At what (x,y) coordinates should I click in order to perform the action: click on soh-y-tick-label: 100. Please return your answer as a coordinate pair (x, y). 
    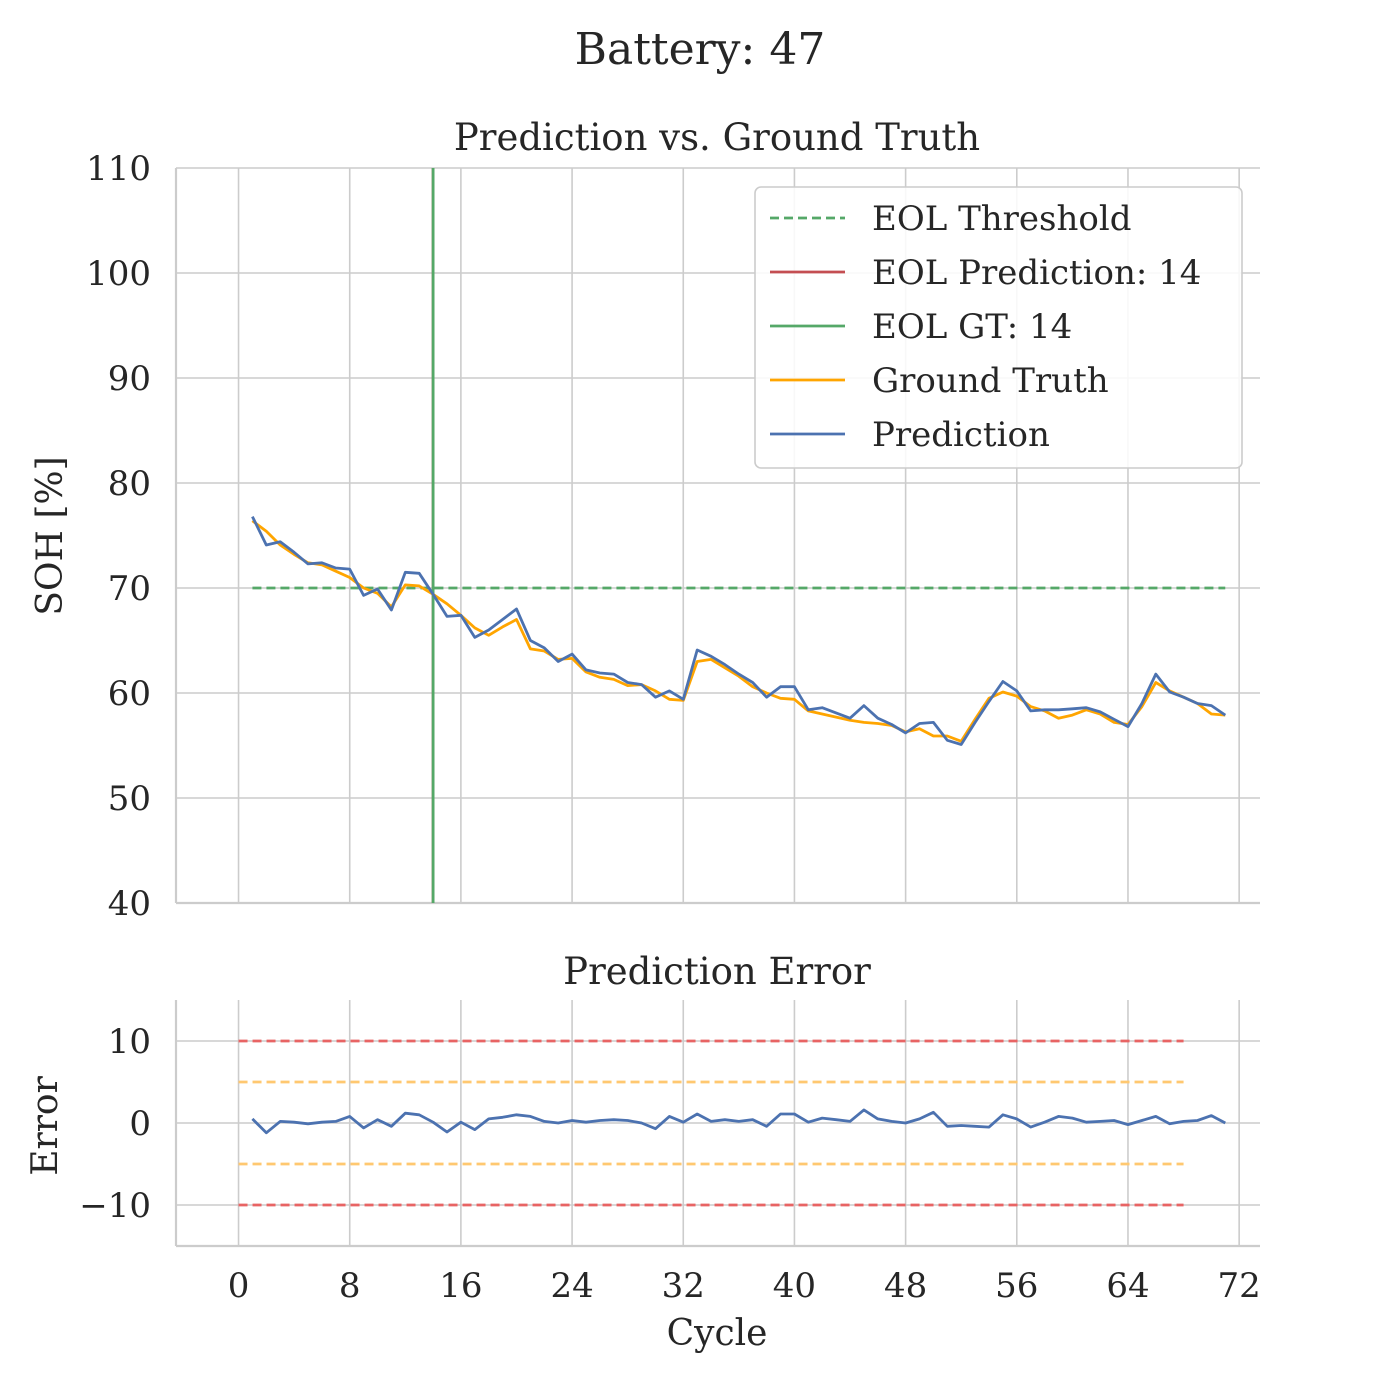
    Looking at the image, I should click on (118, 274).